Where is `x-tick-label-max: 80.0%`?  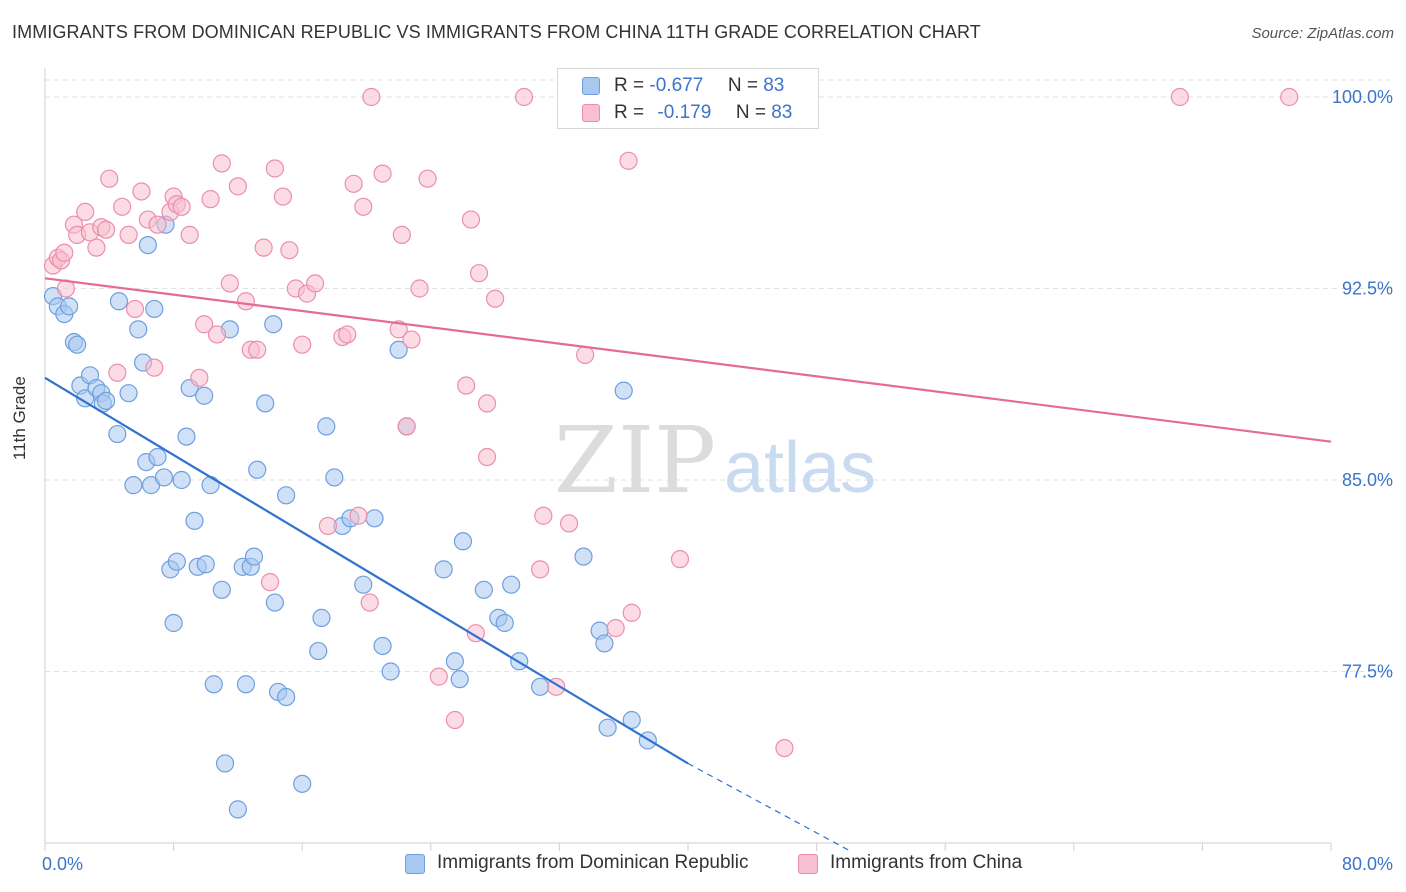 x-tick-label-max: 80.0% is located at coordinates (1367, 864).